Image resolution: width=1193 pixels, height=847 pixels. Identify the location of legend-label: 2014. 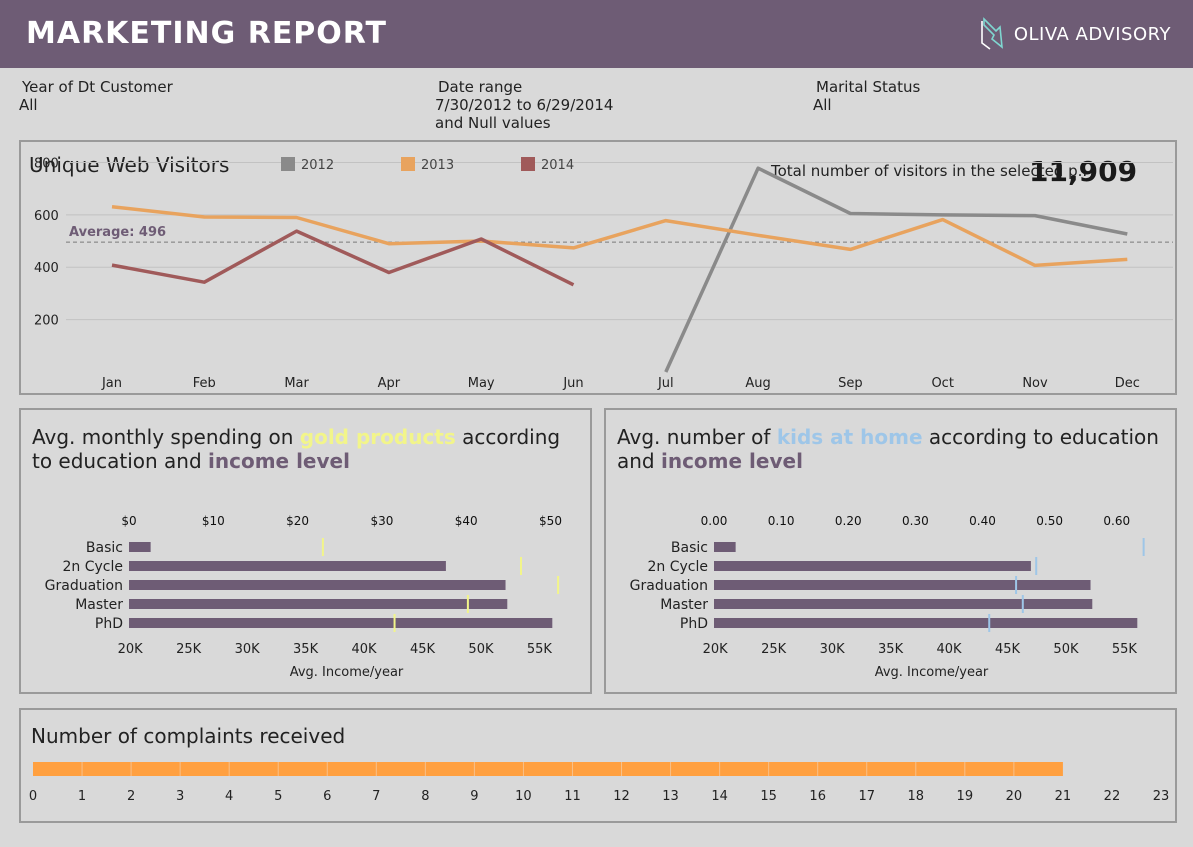
(557, 165).